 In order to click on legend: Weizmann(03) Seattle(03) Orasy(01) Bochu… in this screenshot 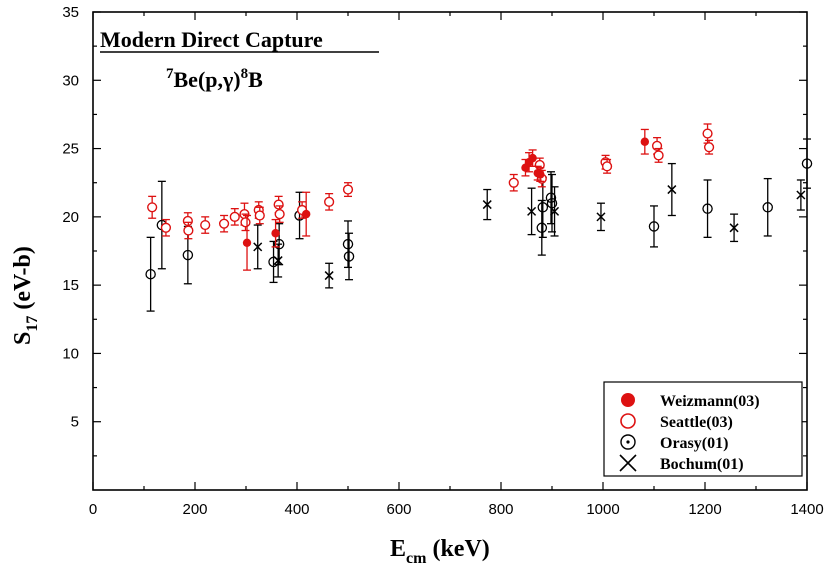, I will do `click(703, 429)`.